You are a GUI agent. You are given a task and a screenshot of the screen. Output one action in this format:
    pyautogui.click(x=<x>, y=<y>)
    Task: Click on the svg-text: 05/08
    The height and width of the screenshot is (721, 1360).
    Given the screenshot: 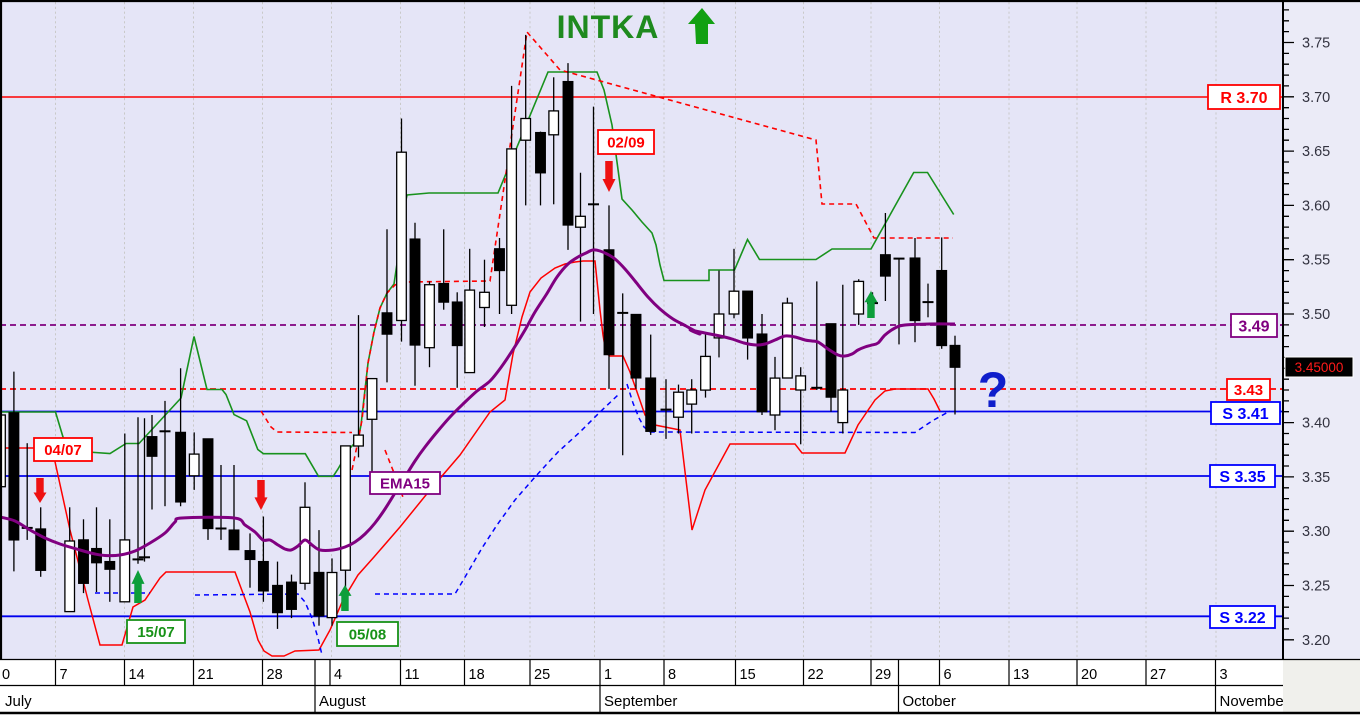 What is the action you would take?
    pyautogui.click(x=368, y=634)
    